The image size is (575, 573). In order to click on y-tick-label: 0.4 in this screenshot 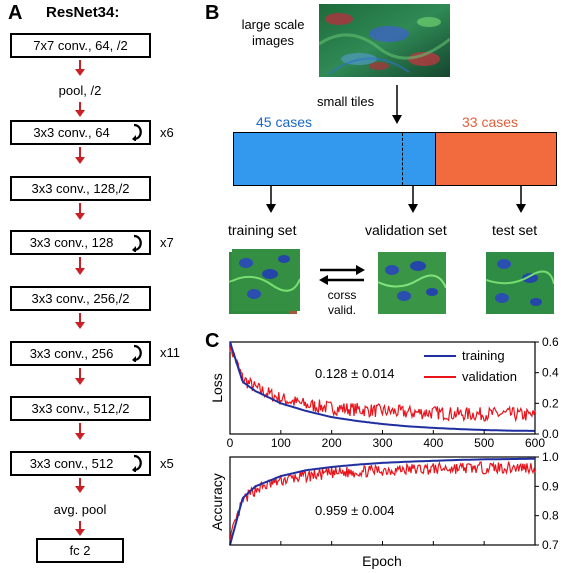, I will do `click(550, 373)`.